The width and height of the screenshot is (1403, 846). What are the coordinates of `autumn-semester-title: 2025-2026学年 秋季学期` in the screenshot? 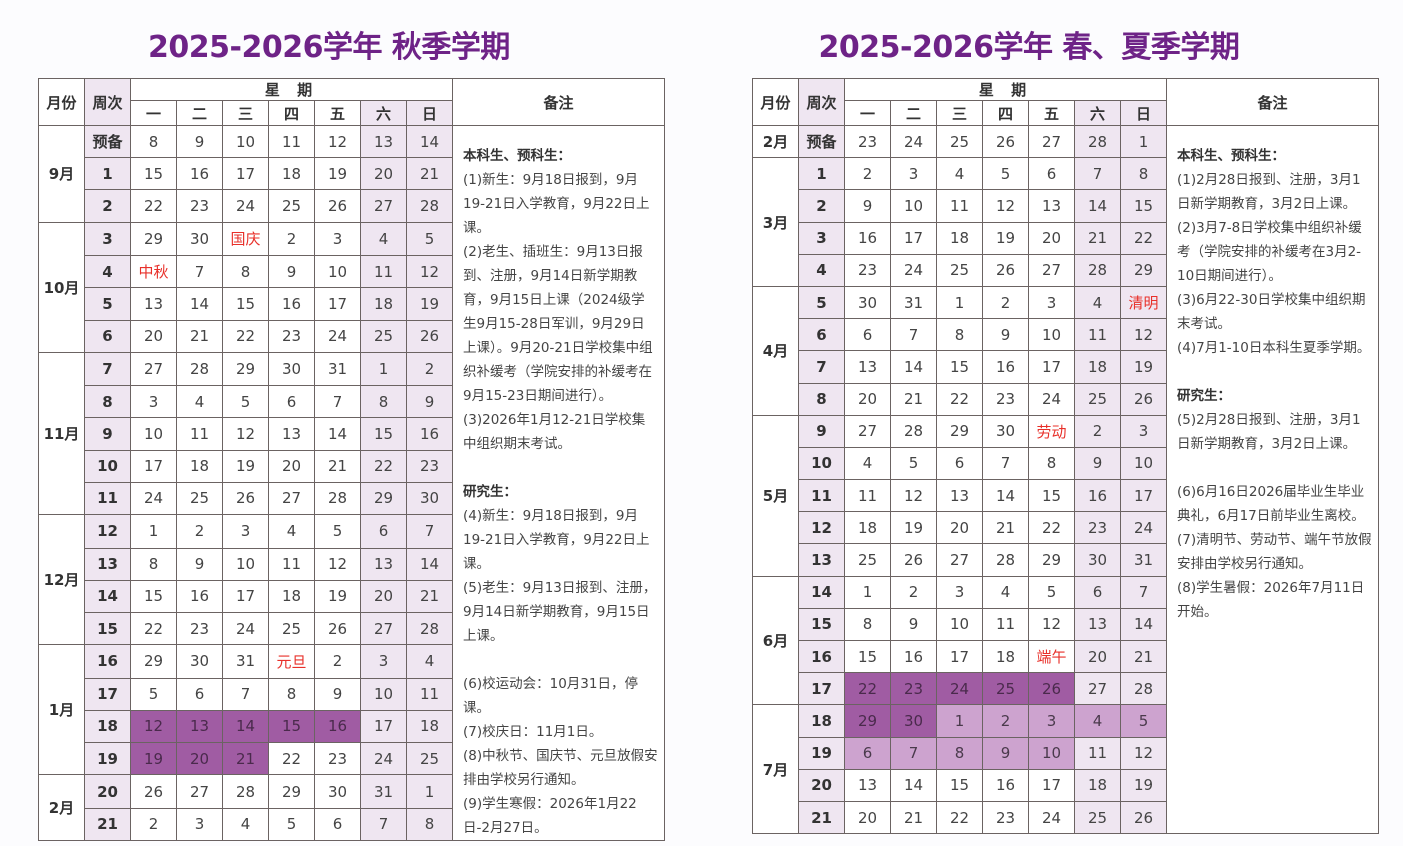 It's located at (329, 47).